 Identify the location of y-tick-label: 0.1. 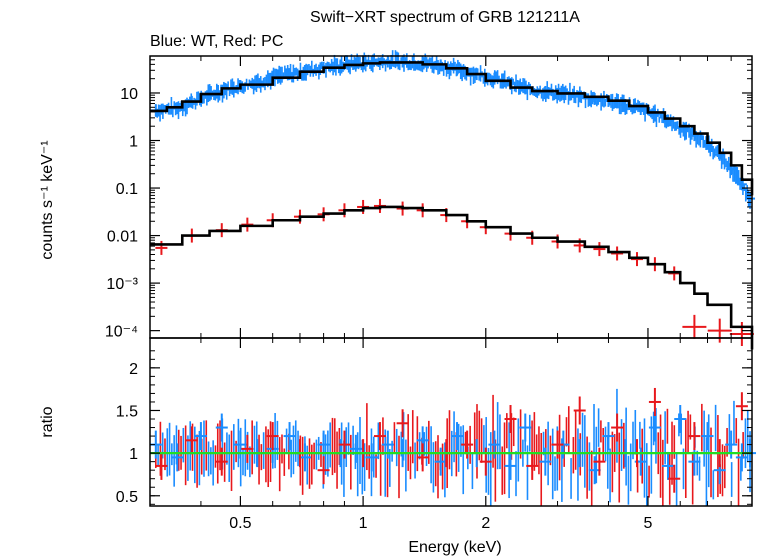
(127, 189).